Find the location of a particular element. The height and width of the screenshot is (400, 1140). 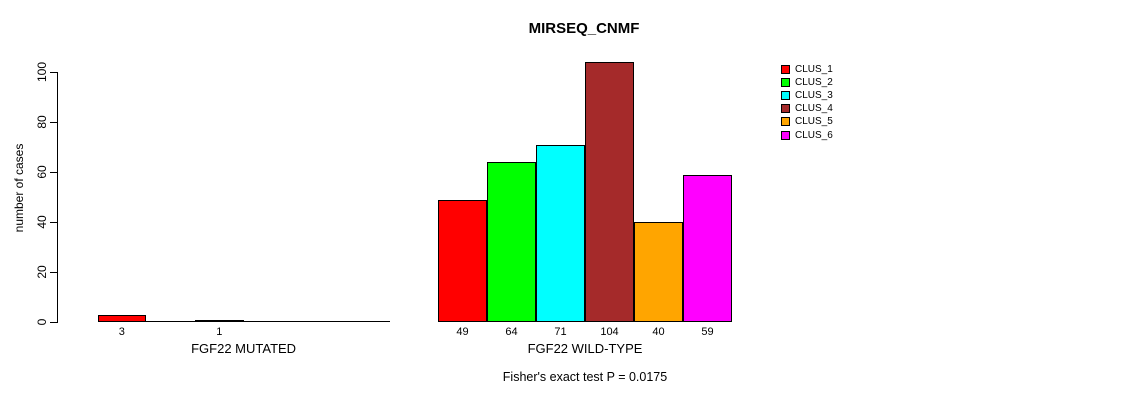

legend-item-CLUS_5: CLUS_5 is located at coordinates (807, 121).